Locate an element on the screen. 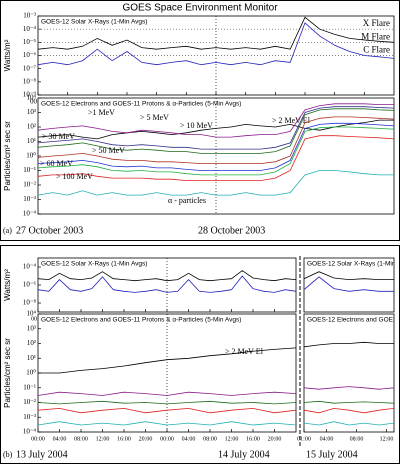  series-label: α - particles is located at coordinates (187, 200).